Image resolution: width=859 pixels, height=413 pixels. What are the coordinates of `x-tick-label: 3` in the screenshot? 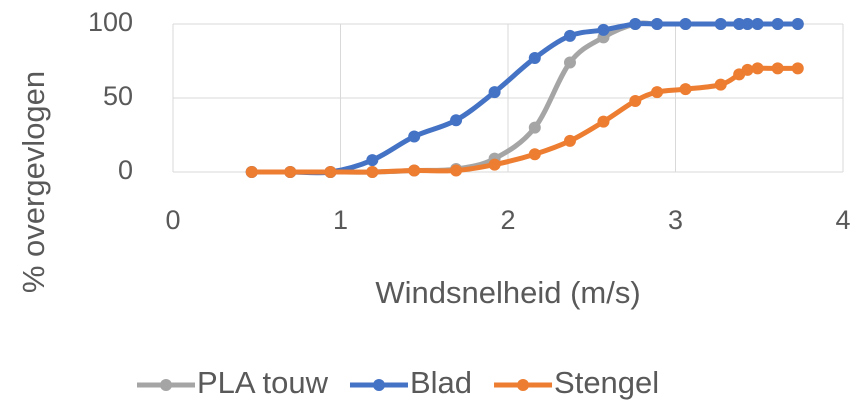 It's located at (675, 220).